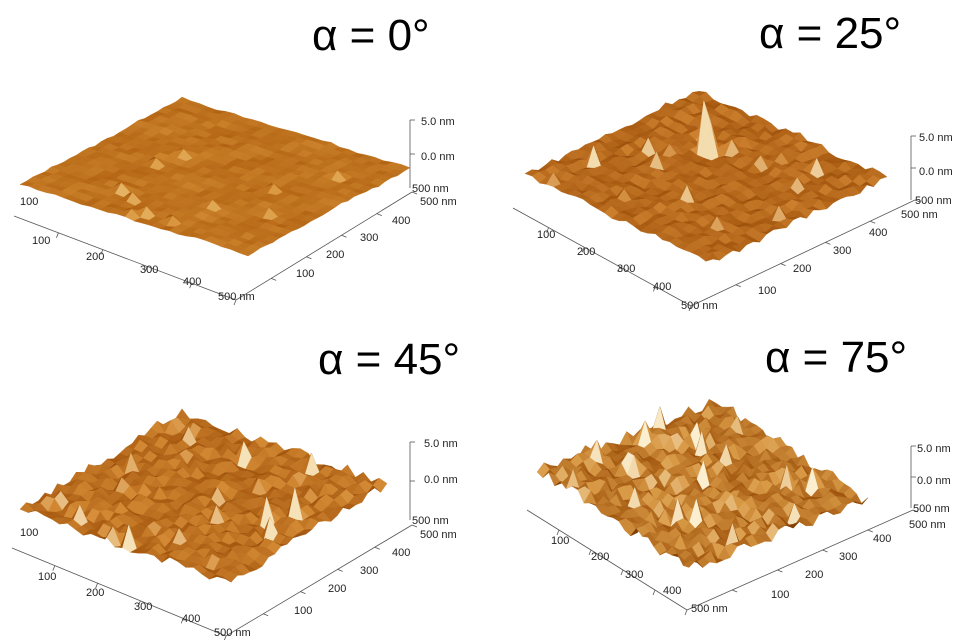 The width and height of the screenshot is (962, 640). Describe the element at coordinates (830, 33) in the screenshot. I see `panel-title: α = 25°` at that location.